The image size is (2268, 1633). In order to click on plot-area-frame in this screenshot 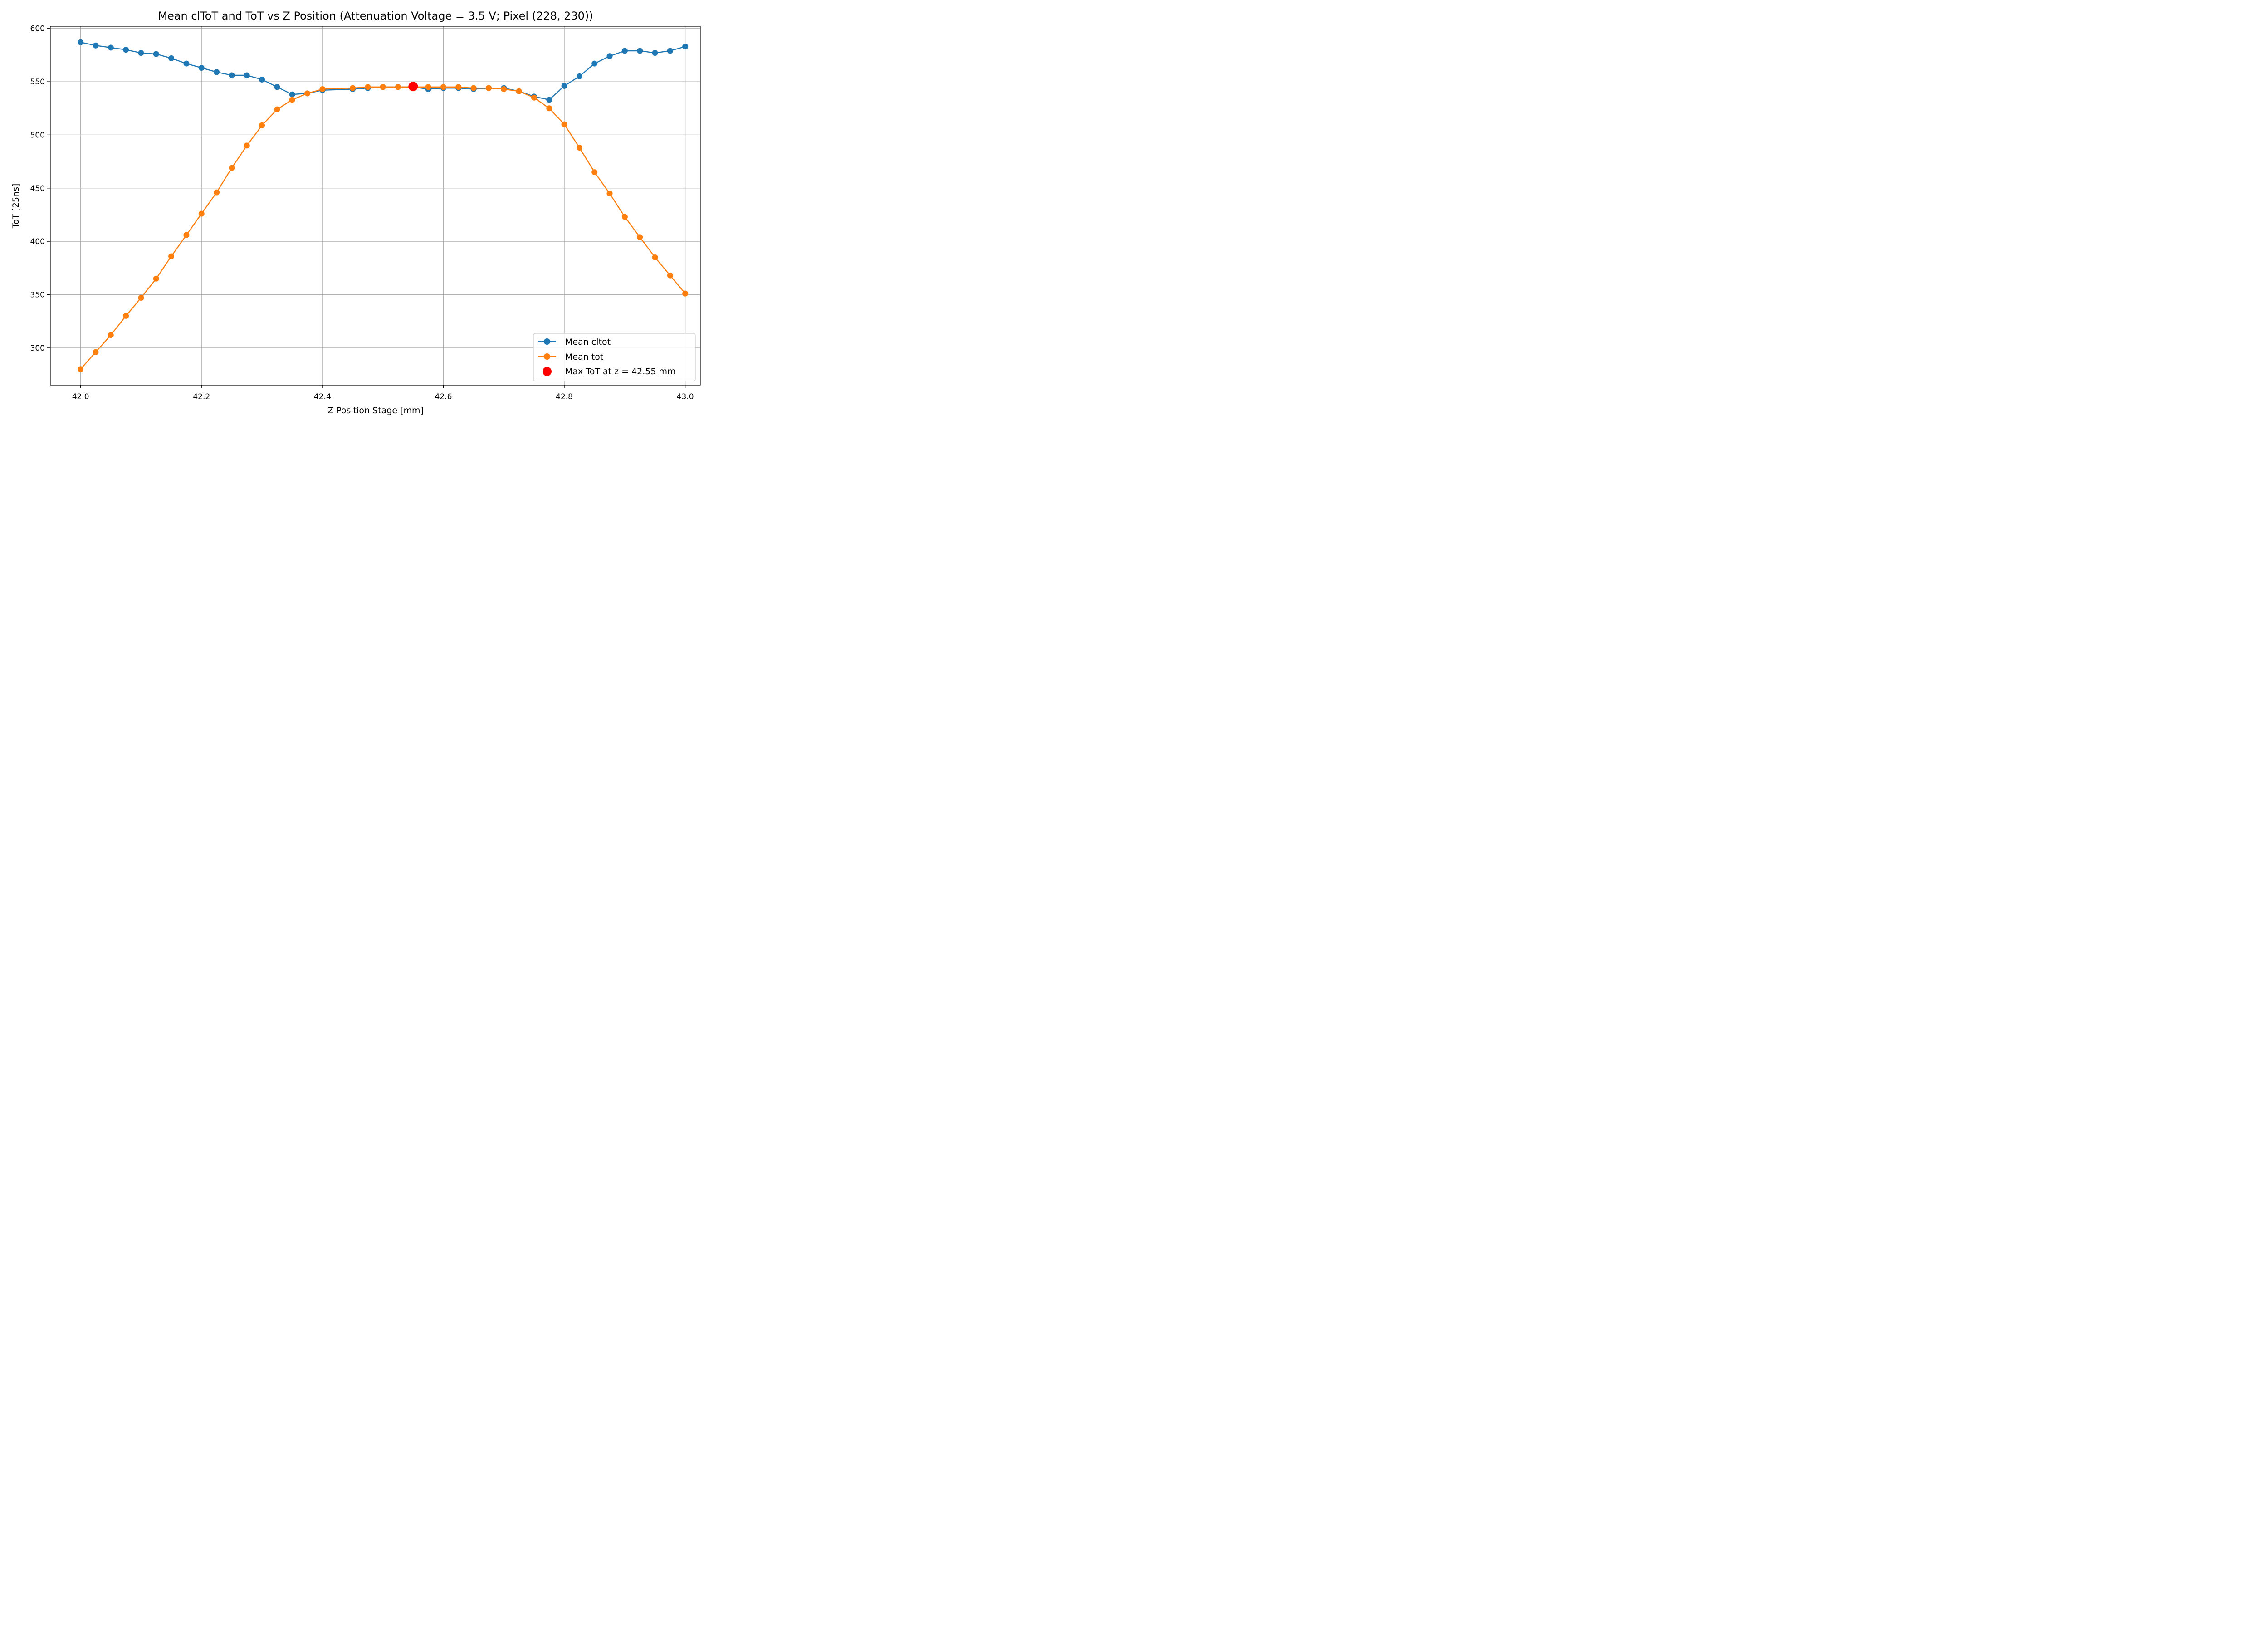, I will do `click(375, 206)`.